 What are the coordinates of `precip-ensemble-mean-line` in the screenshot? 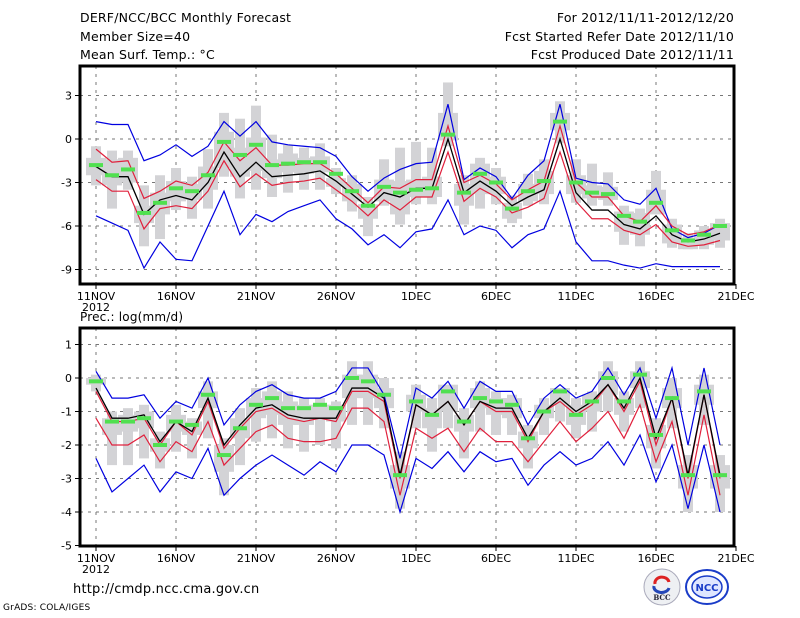 It's located at (408, 426).